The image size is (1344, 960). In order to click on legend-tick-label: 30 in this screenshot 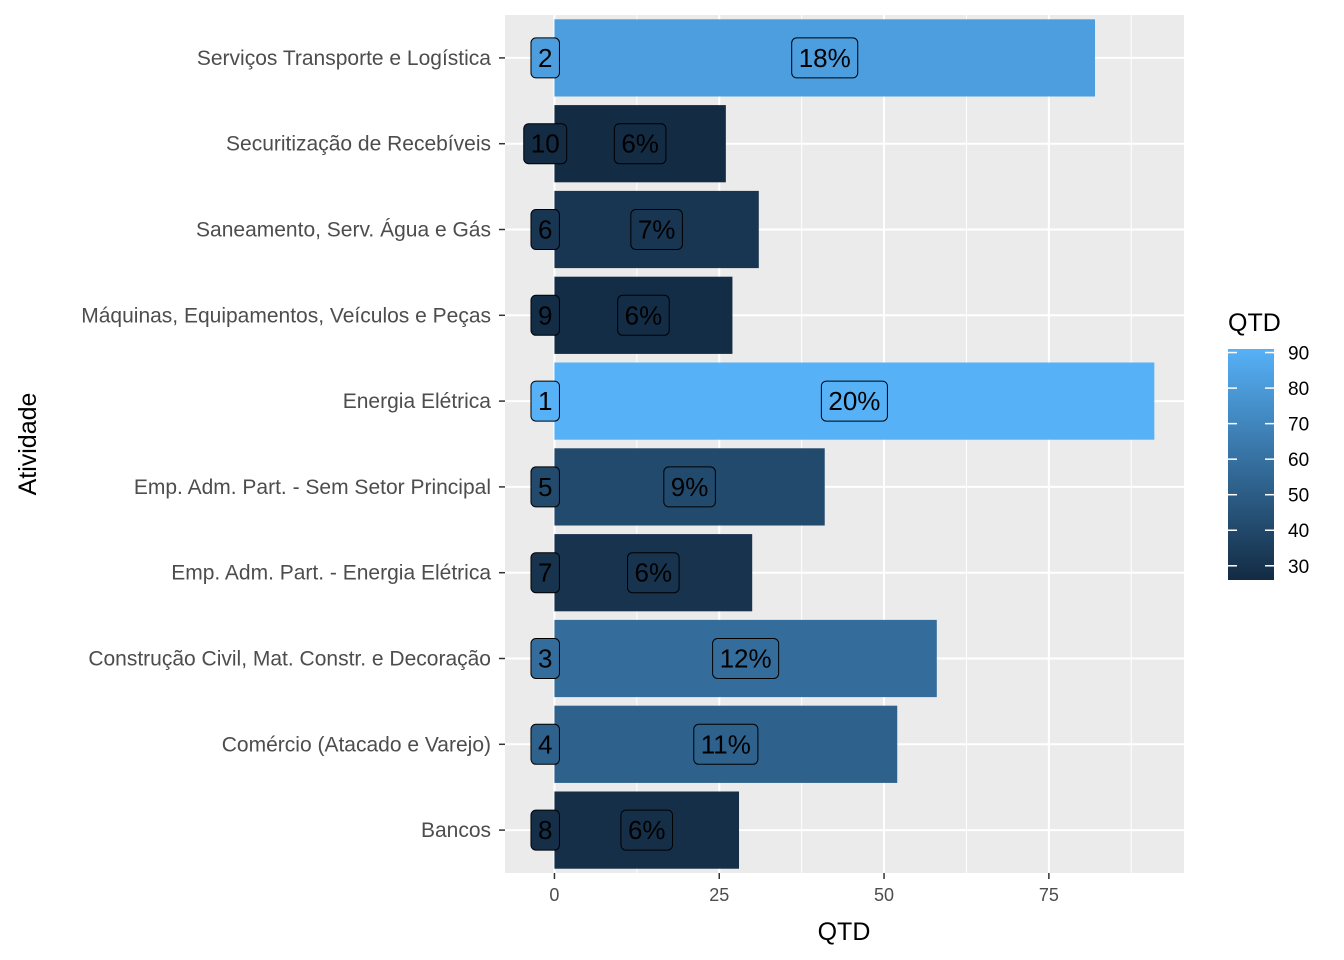, I will do `click(1298, 567)`.